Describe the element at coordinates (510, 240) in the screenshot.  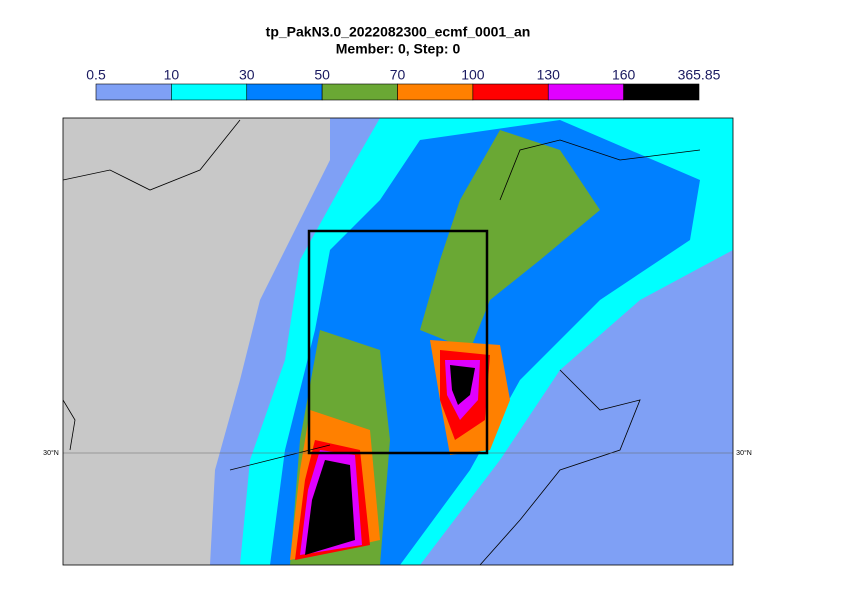
I see `precip-green` at that location.